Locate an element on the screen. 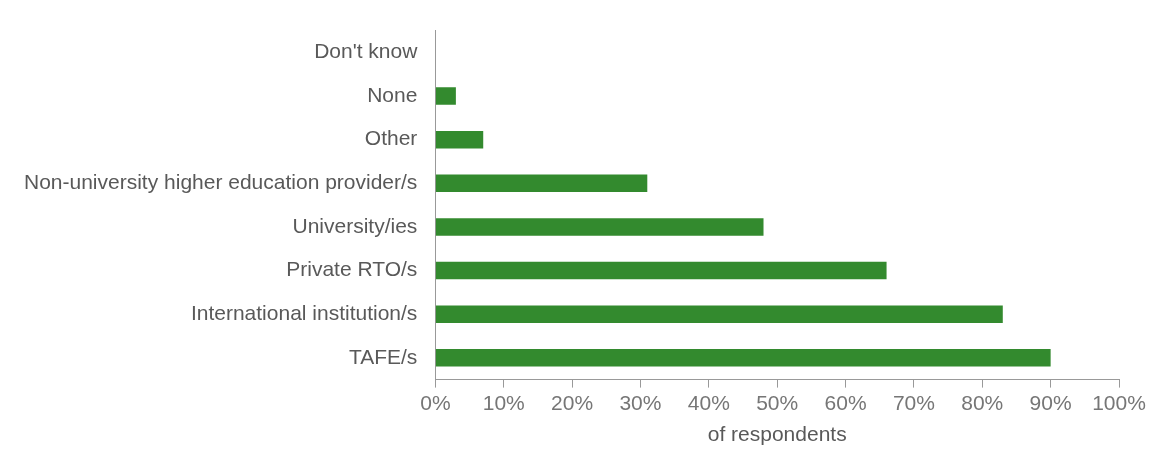  x-tick-label: 80% is located at coordinates (982, 402).